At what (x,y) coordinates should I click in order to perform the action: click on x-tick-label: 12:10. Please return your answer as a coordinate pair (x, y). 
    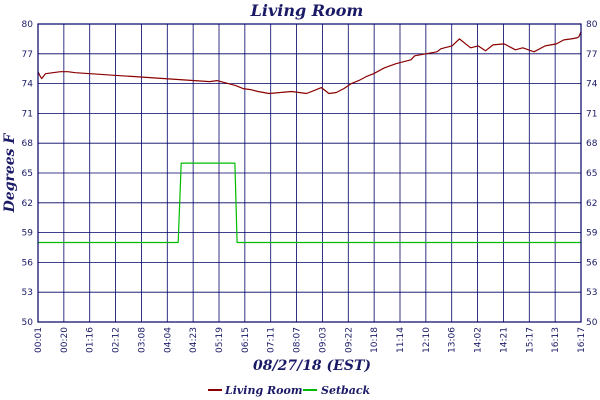
    Looking at the image, I should click on (427, 340).